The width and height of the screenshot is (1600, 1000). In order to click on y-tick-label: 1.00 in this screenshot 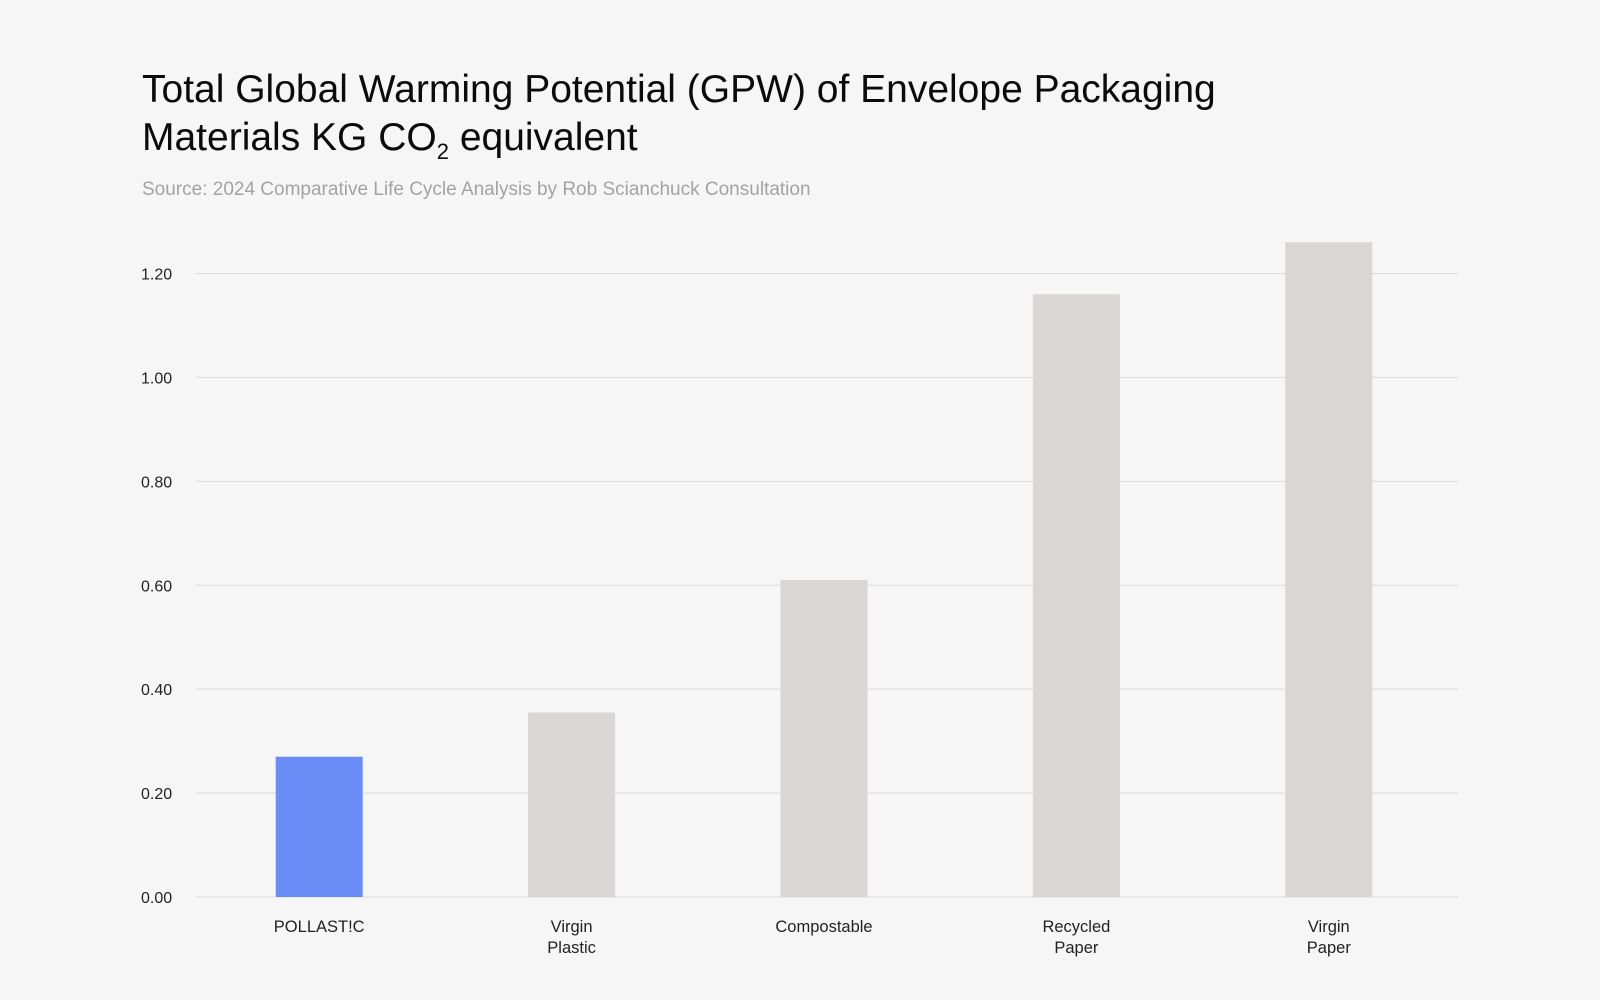, I will do `click(156, 378)`.